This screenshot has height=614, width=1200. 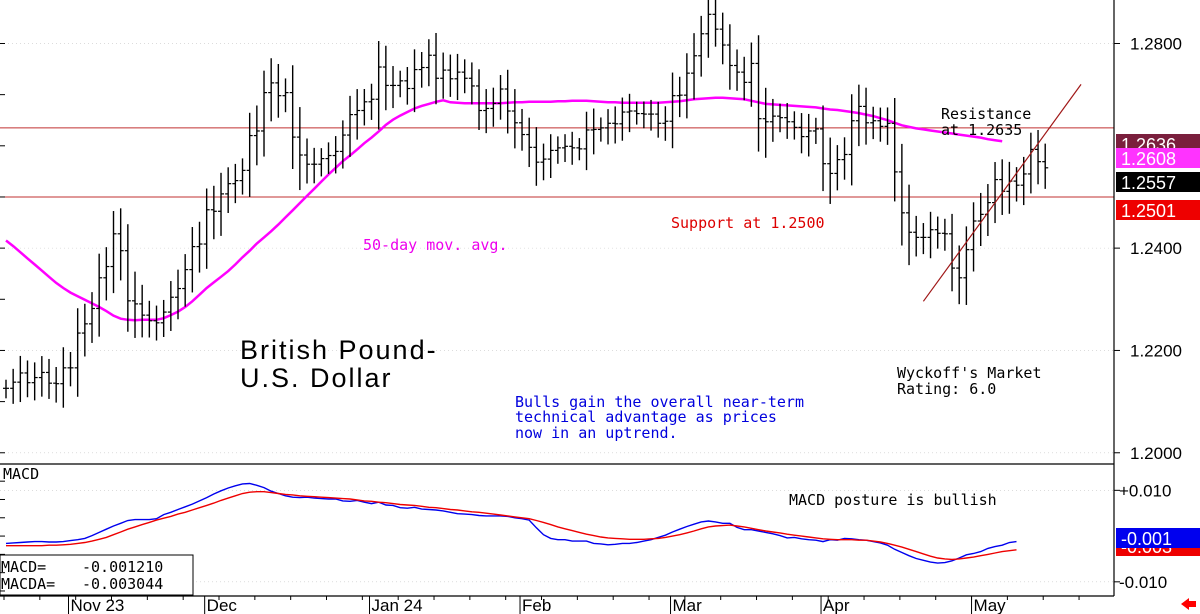 I want to click on macd-readout-value: -0.001210, so click(x=122, y=567).